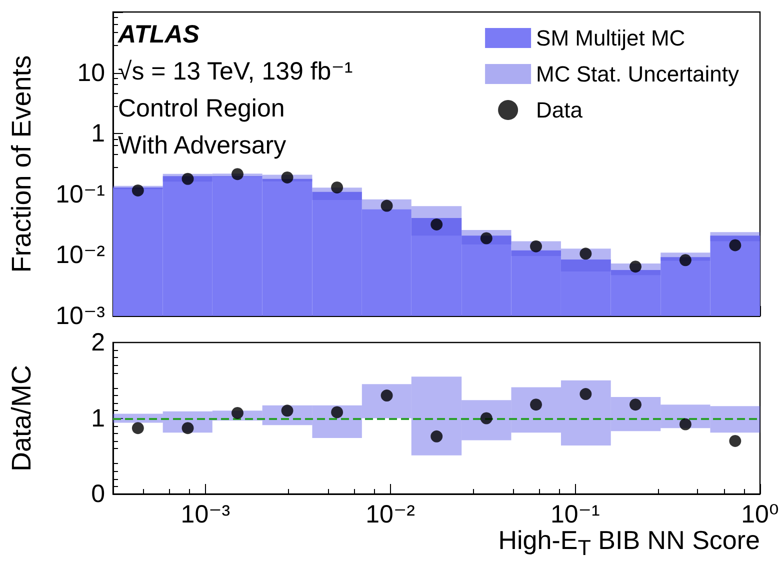 This screenshot has width=784, height=563. Describe the element at coordinates (390, 514) in the screenshot. I see `x-tick-label: 10⁻²` at that location.